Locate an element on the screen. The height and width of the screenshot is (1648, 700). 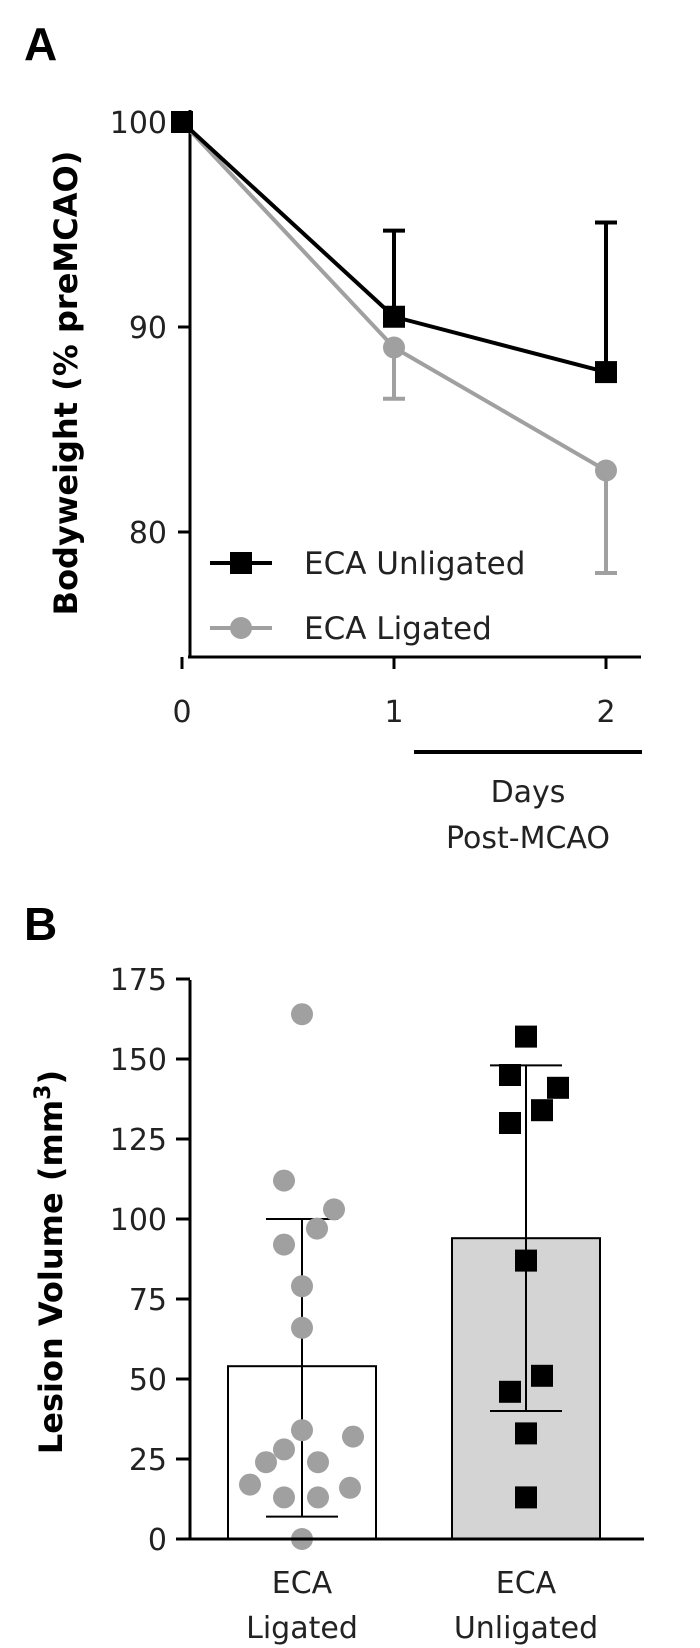
panel-label-b: B is located at coordinates (40, 924).